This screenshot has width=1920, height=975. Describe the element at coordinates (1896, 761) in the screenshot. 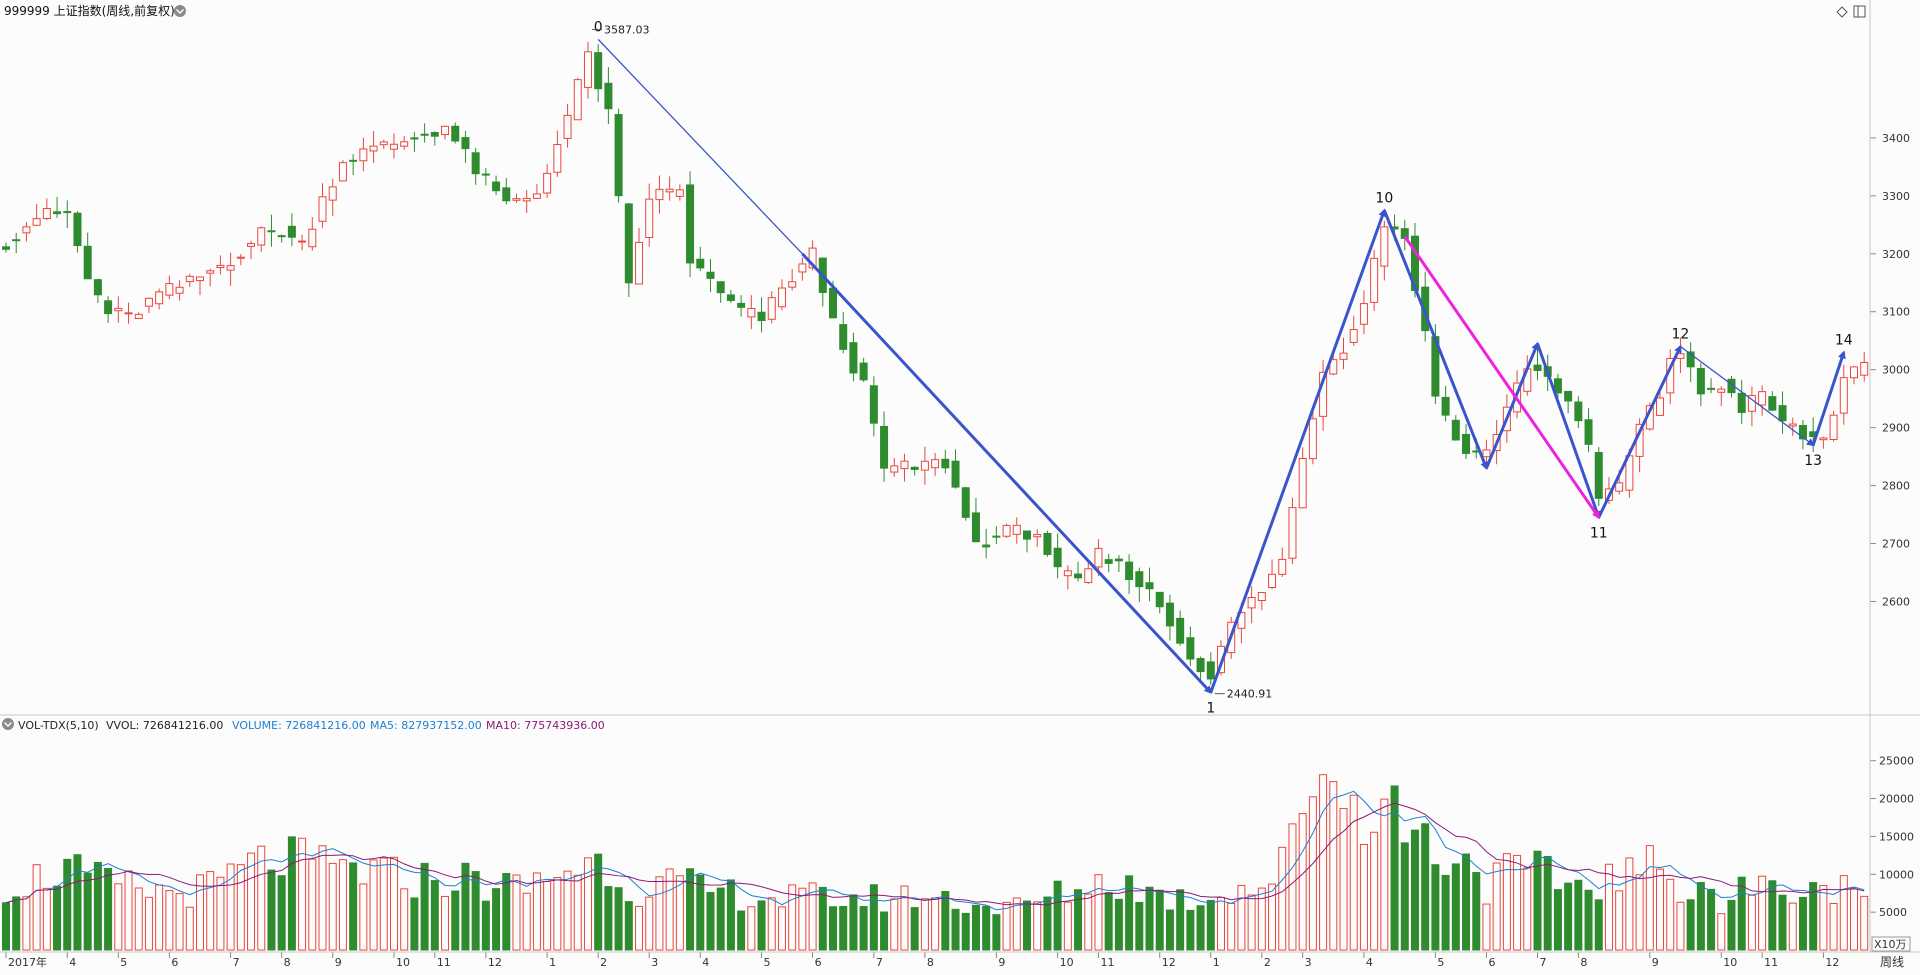

I see `volume-axis-tick-label: 25000` at that location.